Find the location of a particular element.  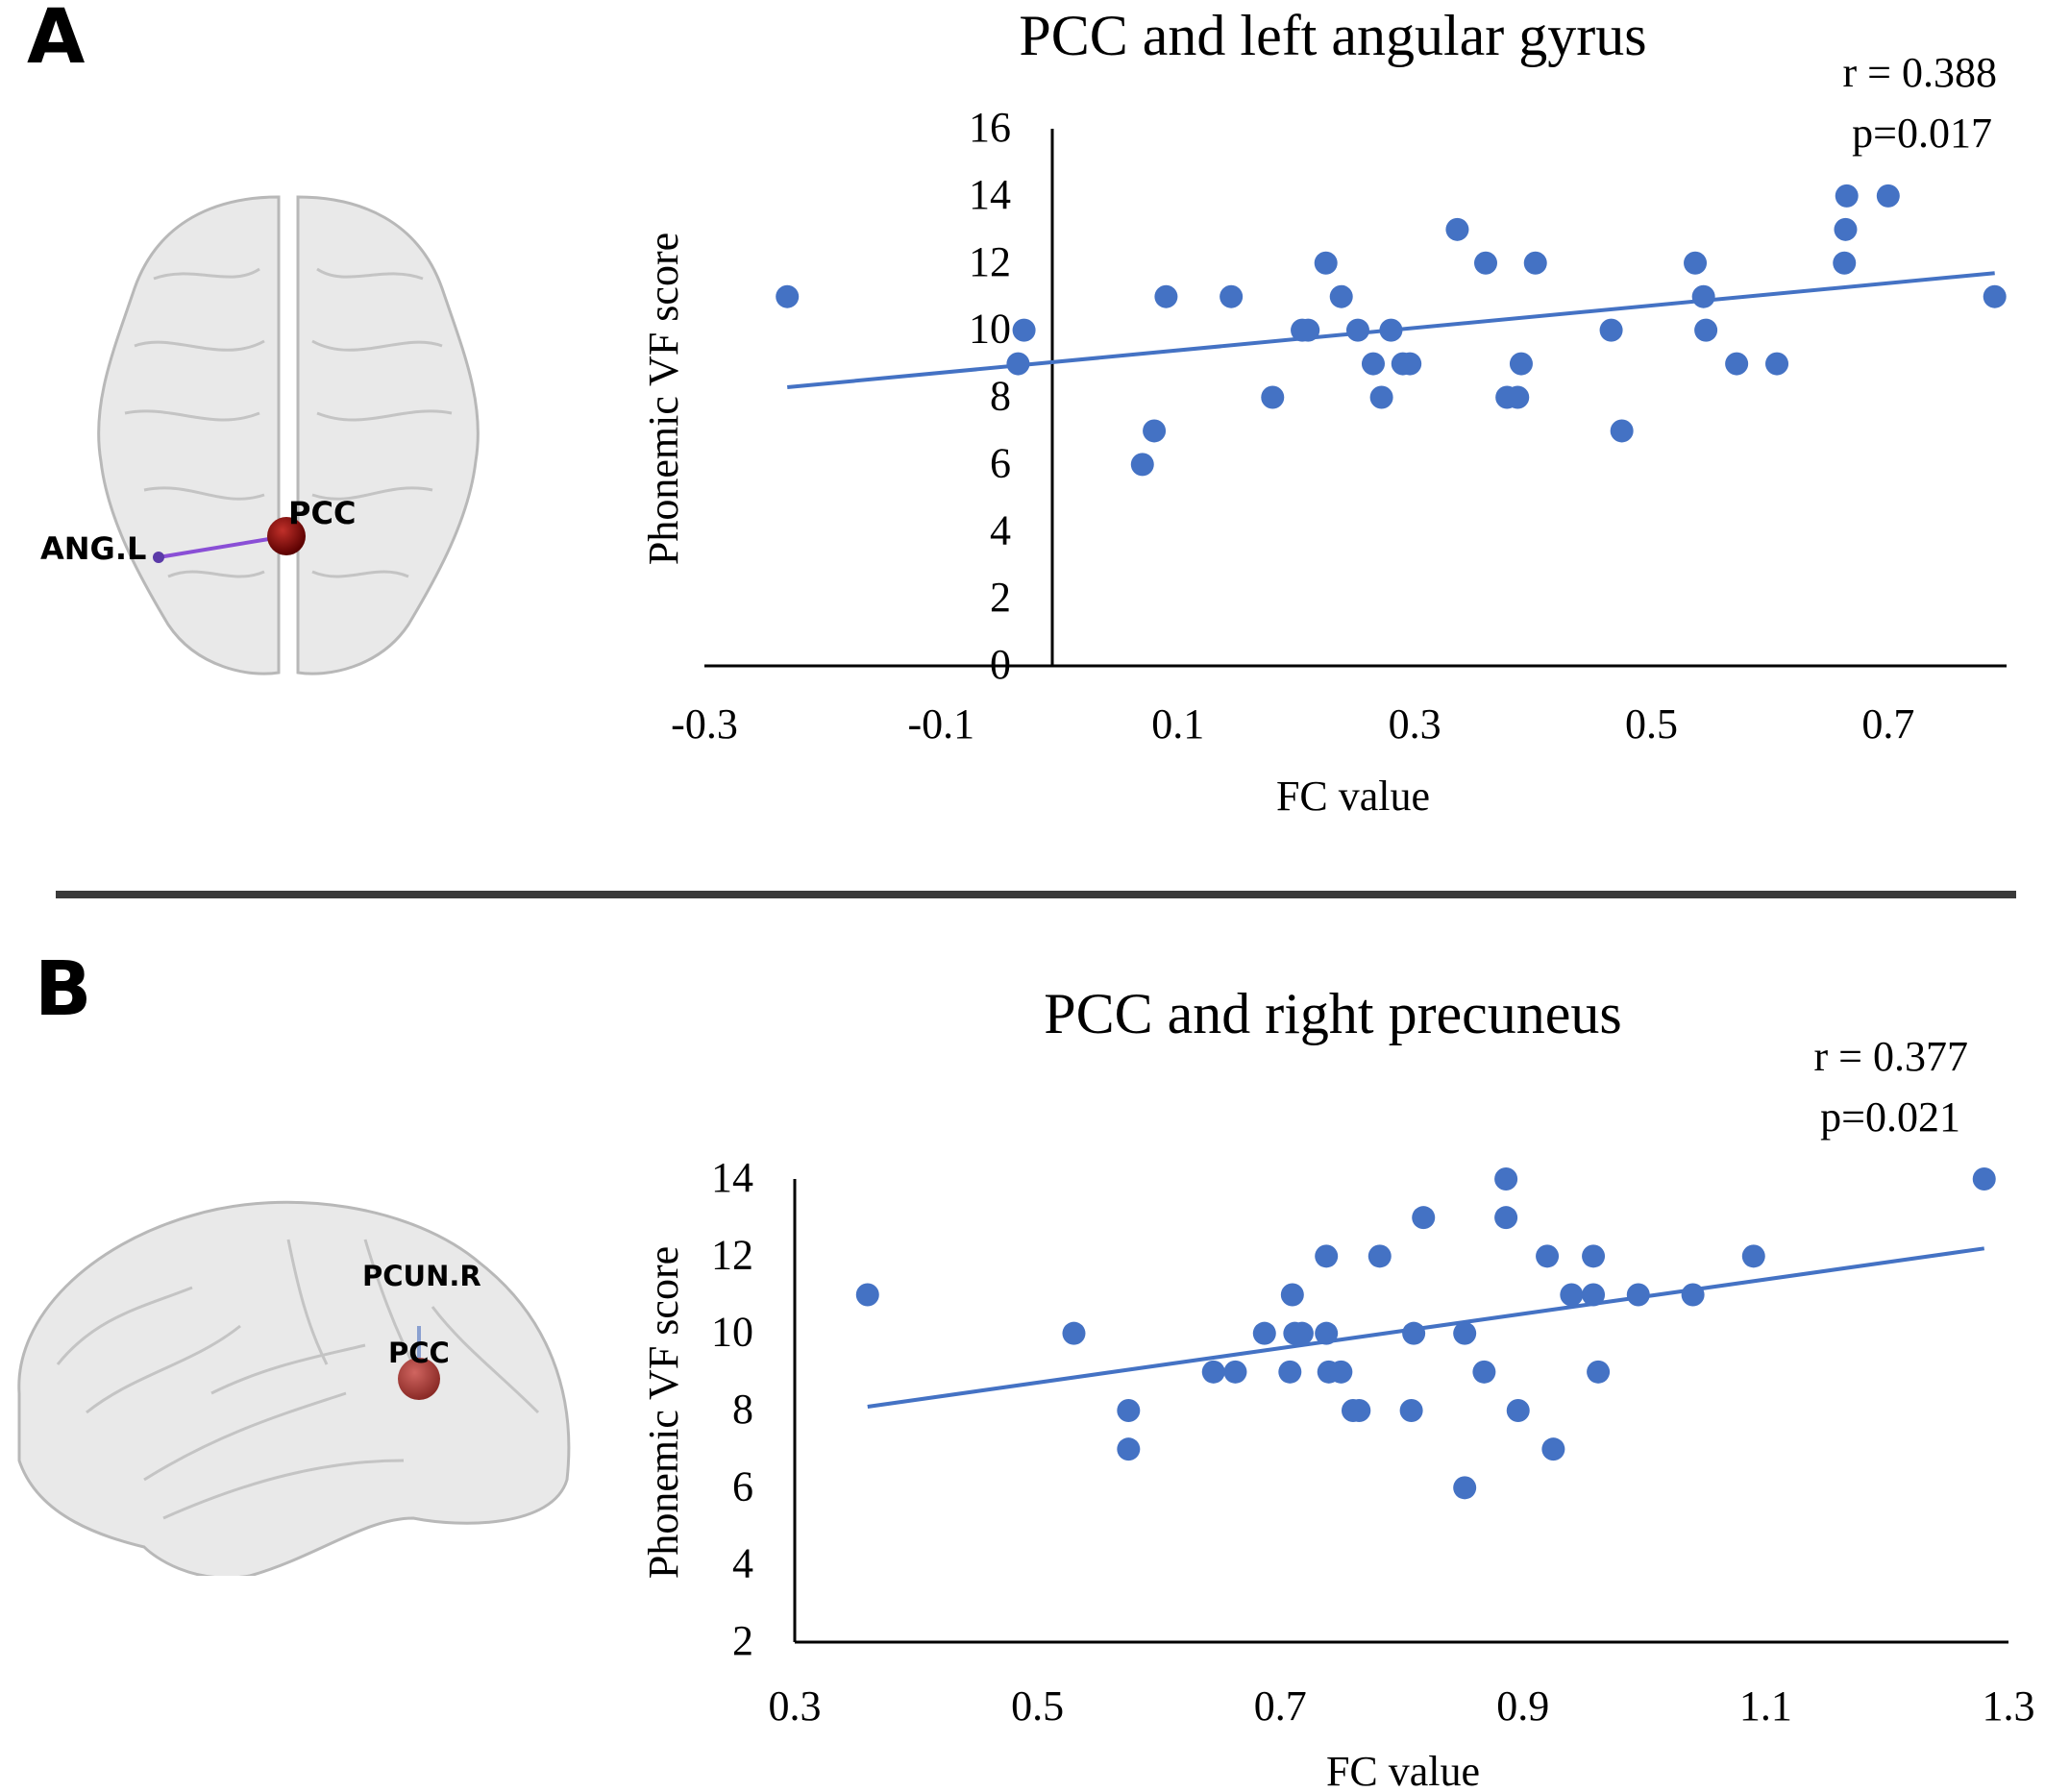

chart-a-stat-r: r = 0.388 is located at coordinates (1920, 73).